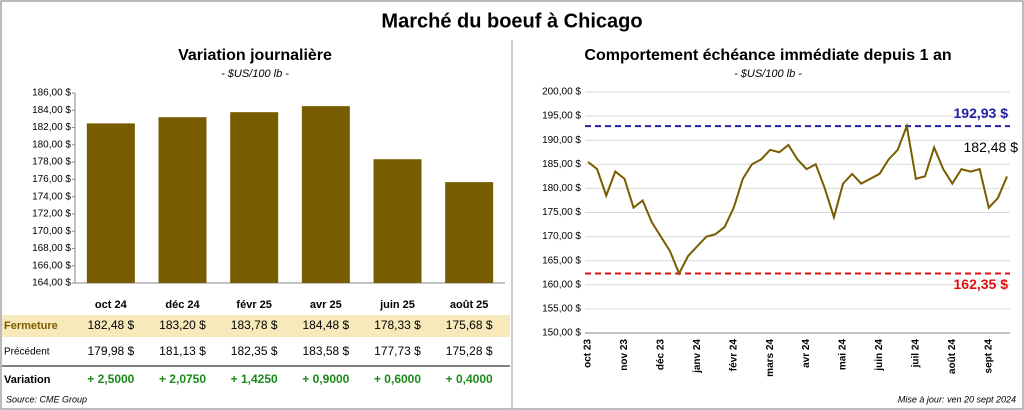  I want to click on y-tick-label: 186,00 $, so click(51, 93).